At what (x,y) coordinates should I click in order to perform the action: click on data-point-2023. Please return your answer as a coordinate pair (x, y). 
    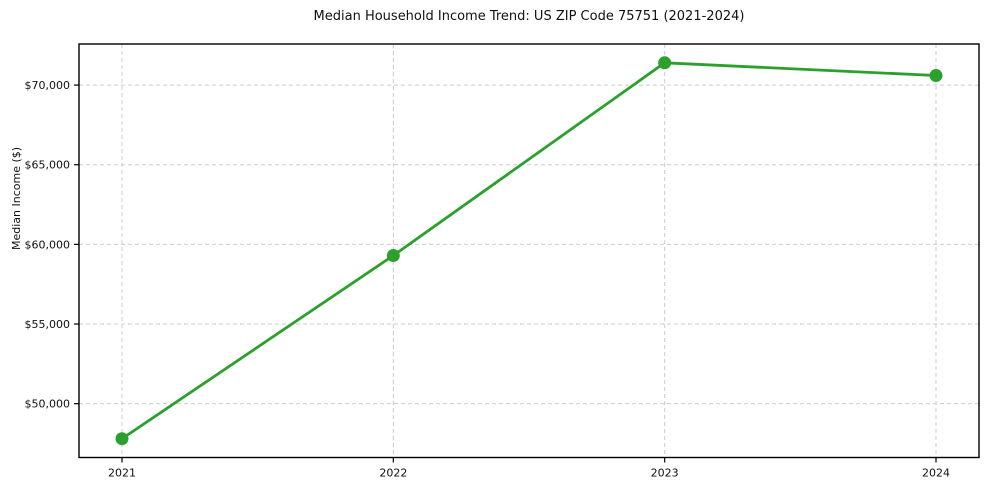
    Looking at the image, I should click on (665, 63).